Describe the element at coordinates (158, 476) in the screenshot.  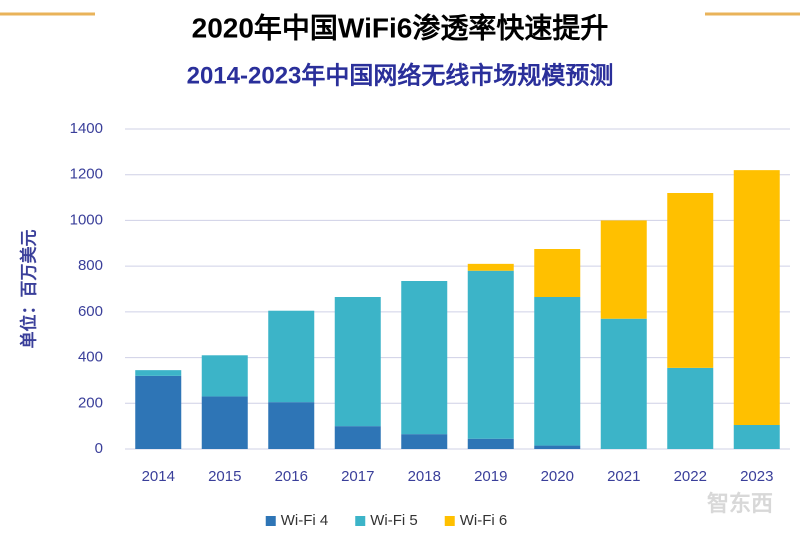
I see `x-tick-label: 2014` at that location.